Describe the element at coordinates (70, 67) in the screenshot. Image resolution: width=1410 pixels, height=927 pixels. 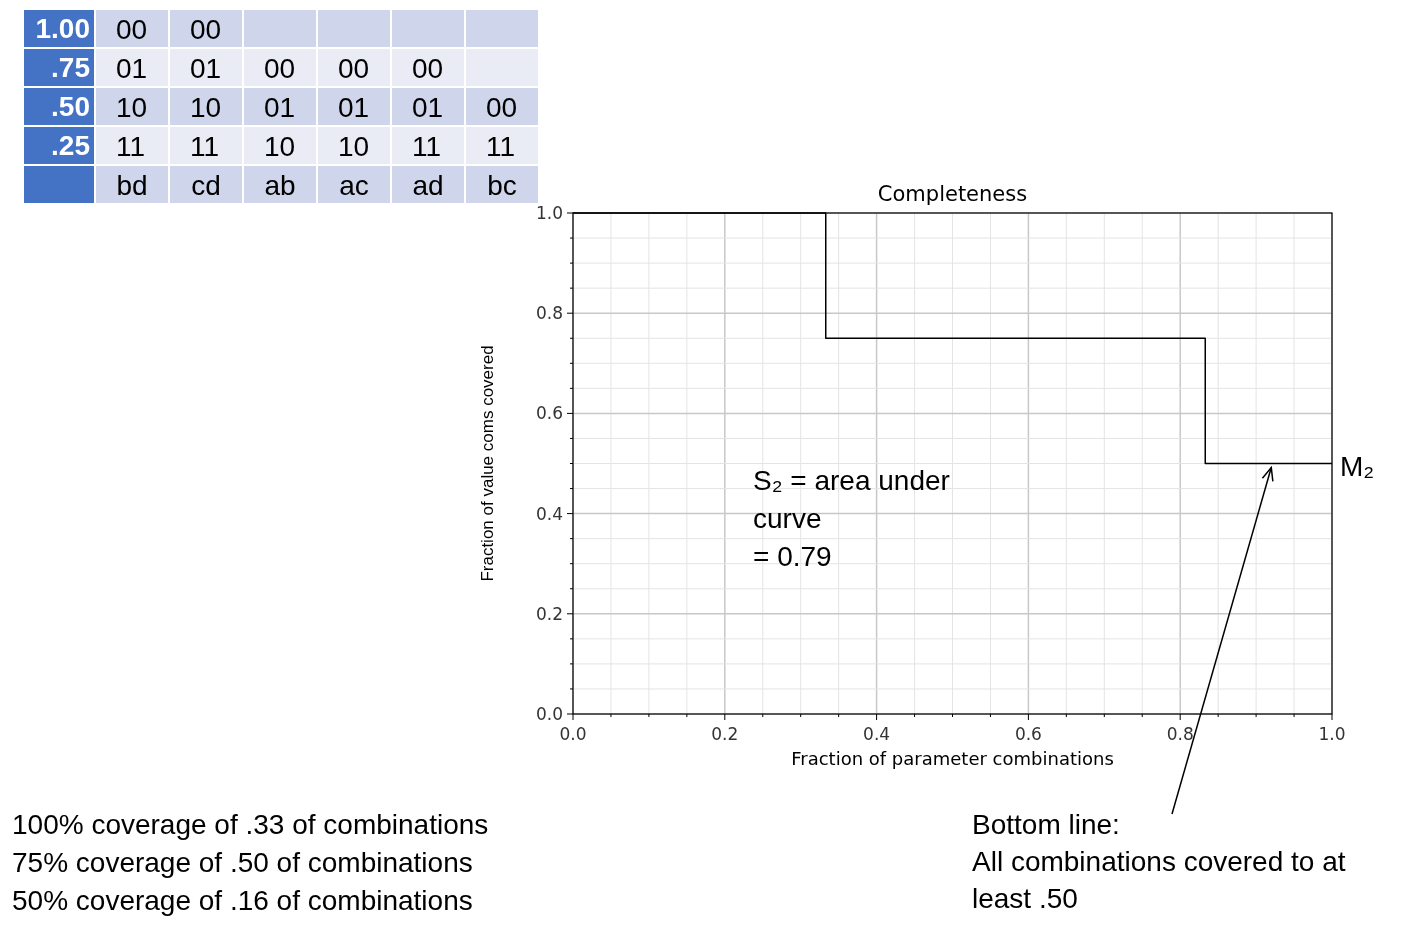
I see `y-tick-label: .75` at that location.